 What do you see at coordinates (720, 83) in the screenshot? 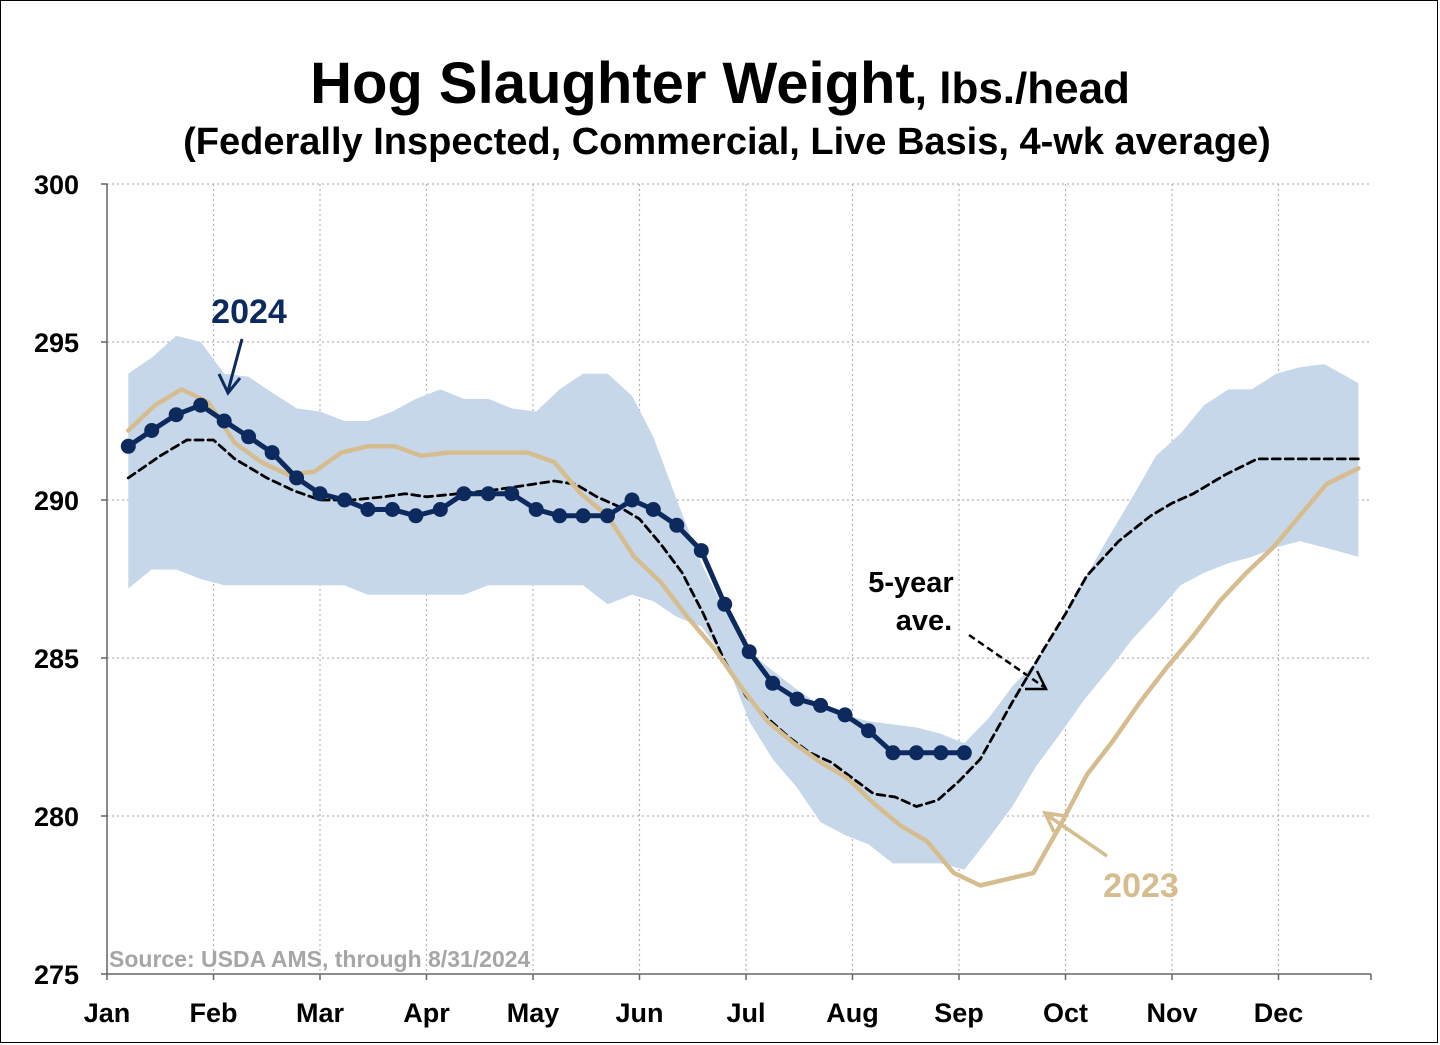
I see `chart-title: Hog Slaughter Weight, lbs./head` at bounding box center [720, 83].